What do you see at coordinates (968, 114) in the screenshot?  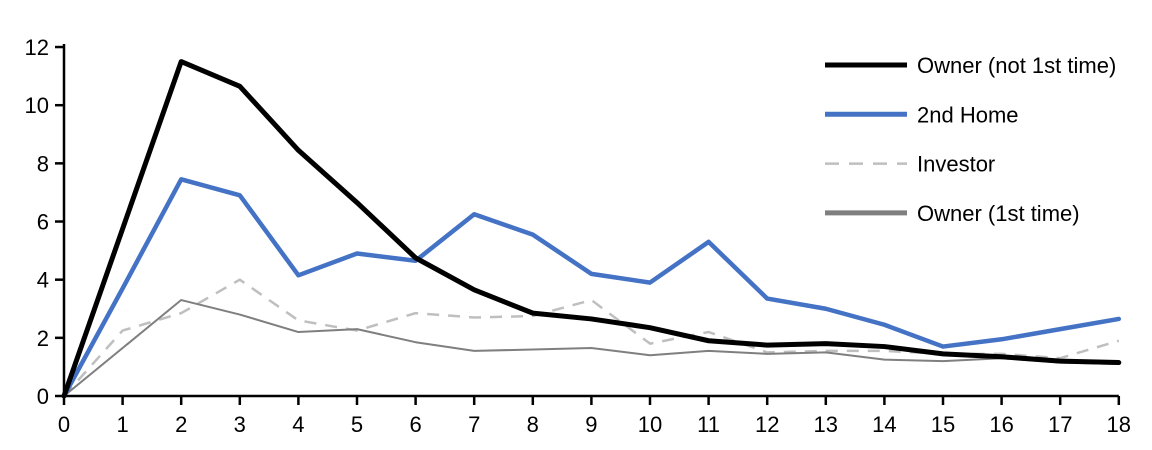 I see `legend-label: 2nd Home` at bounding box center [968, 114].